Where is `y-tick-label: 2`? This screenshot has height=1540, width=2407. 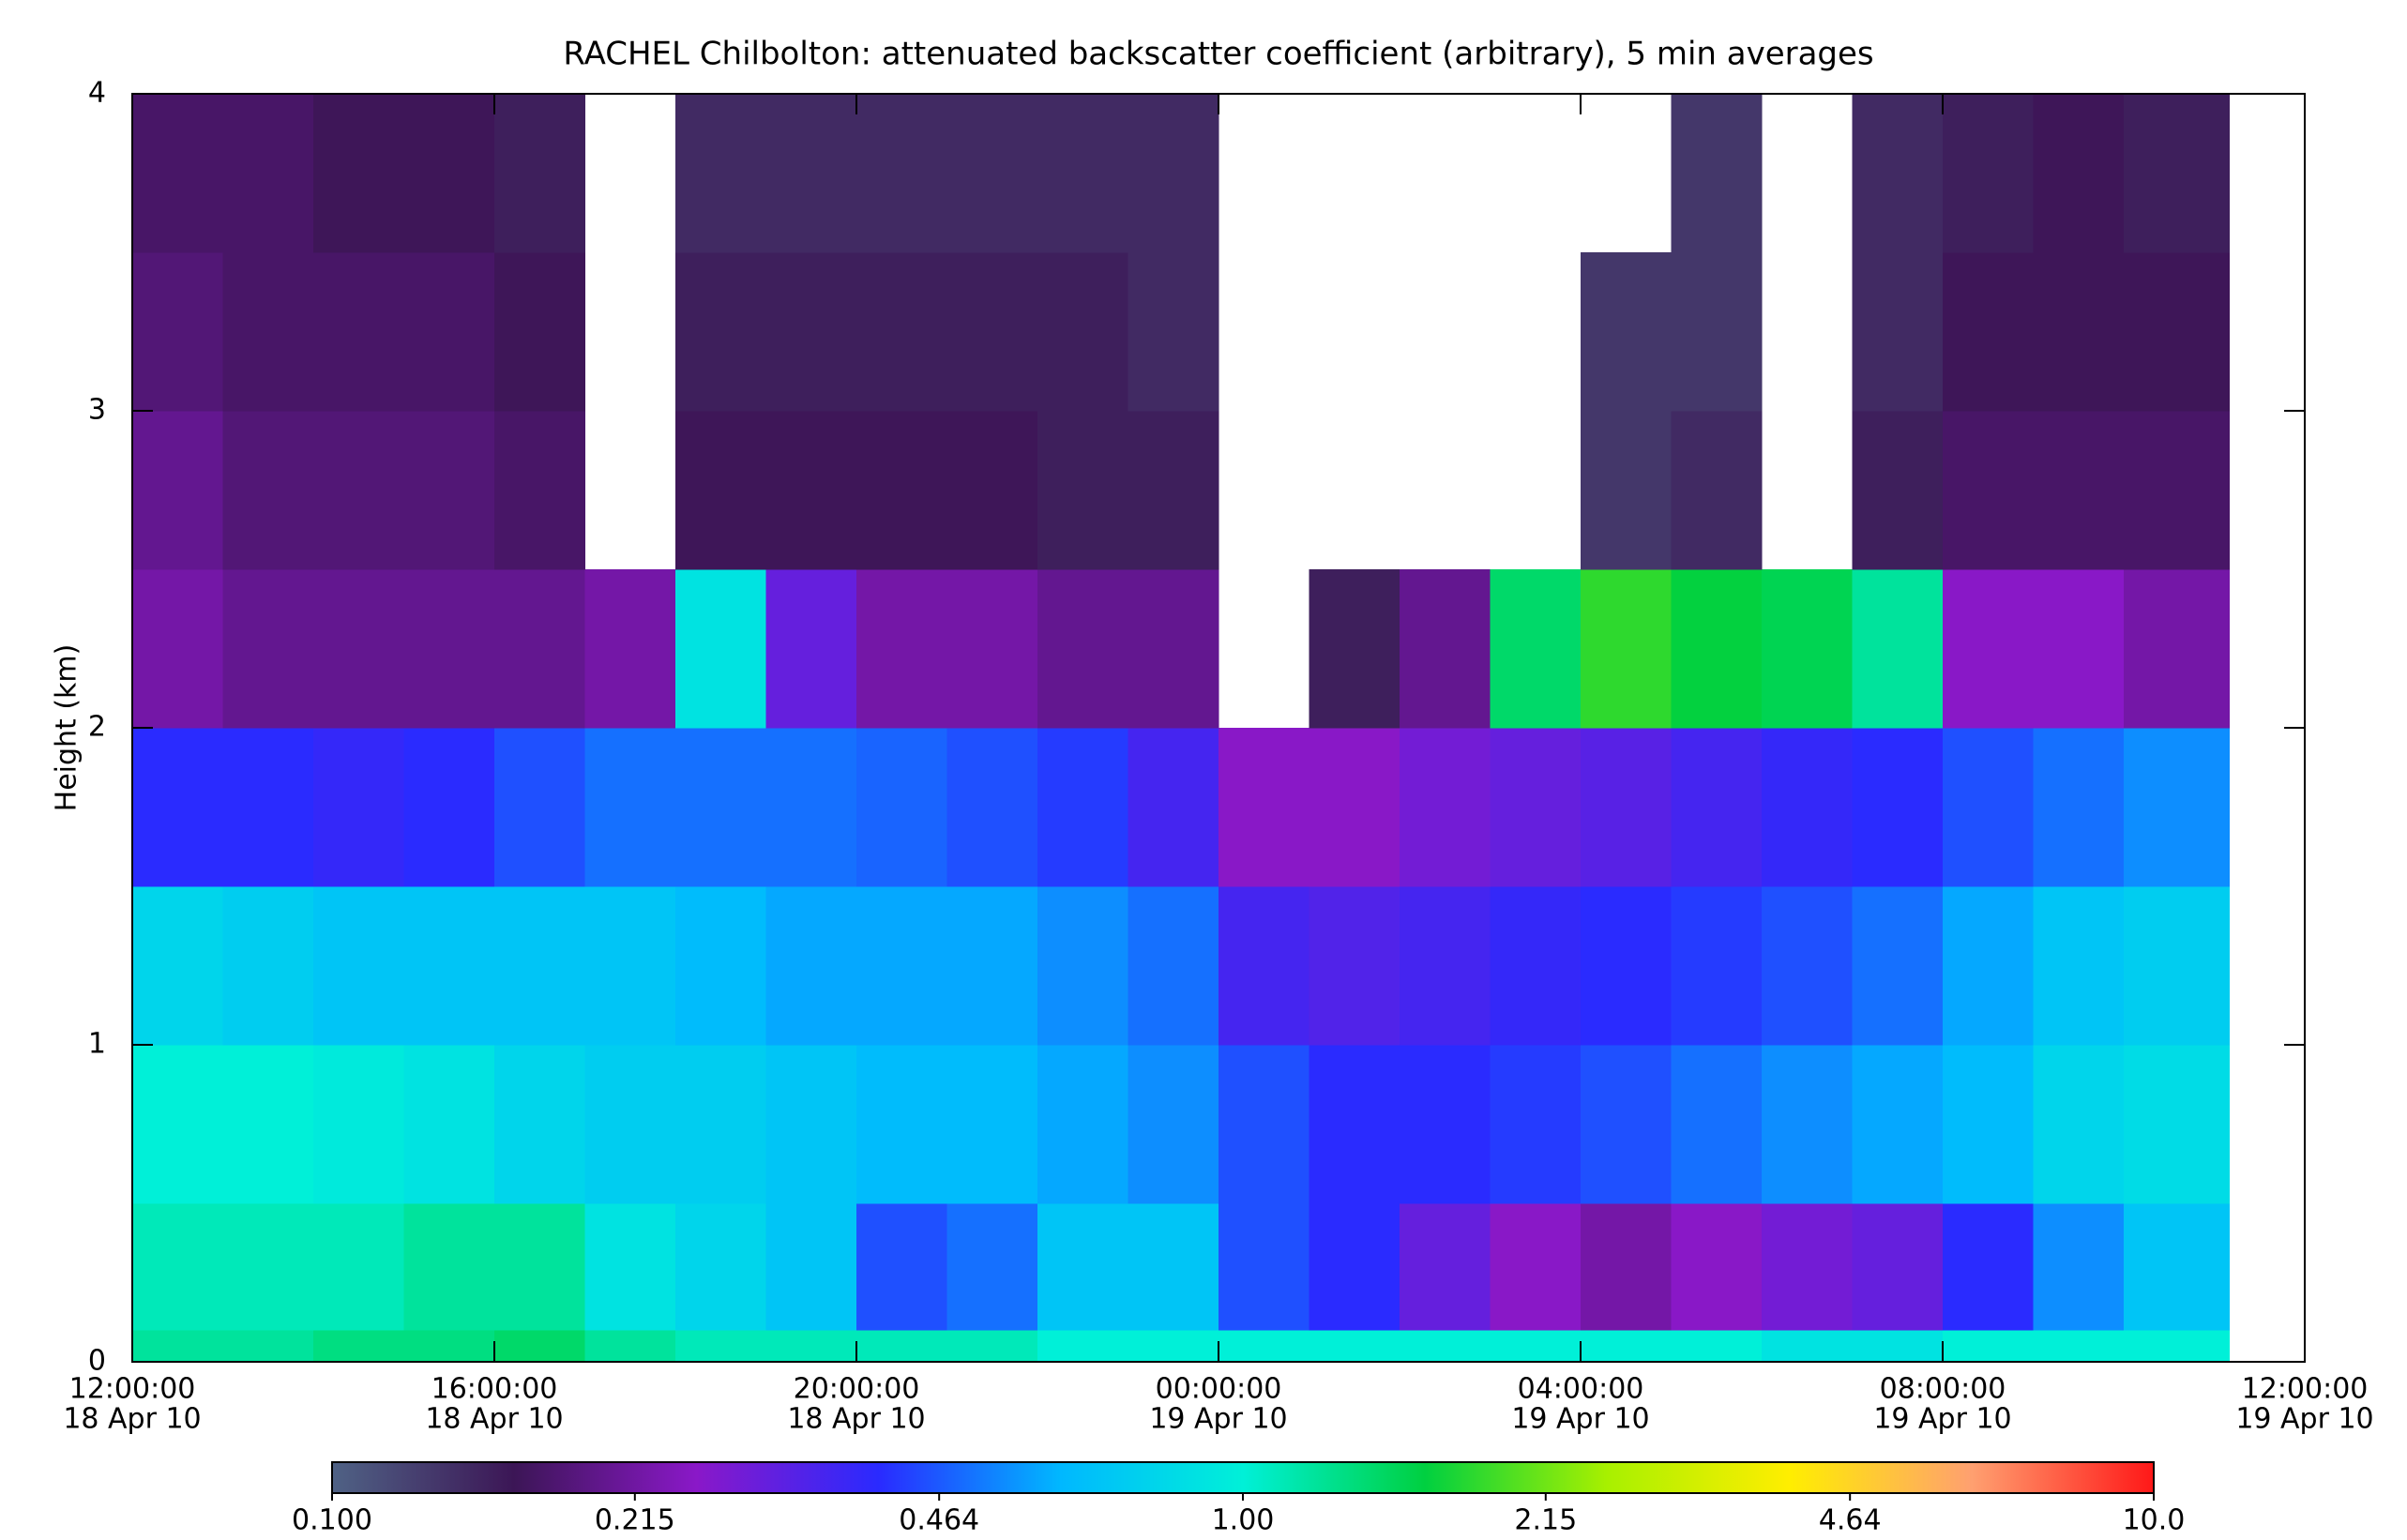
y-tick-label: 2 is located at coordinates (97, 727).